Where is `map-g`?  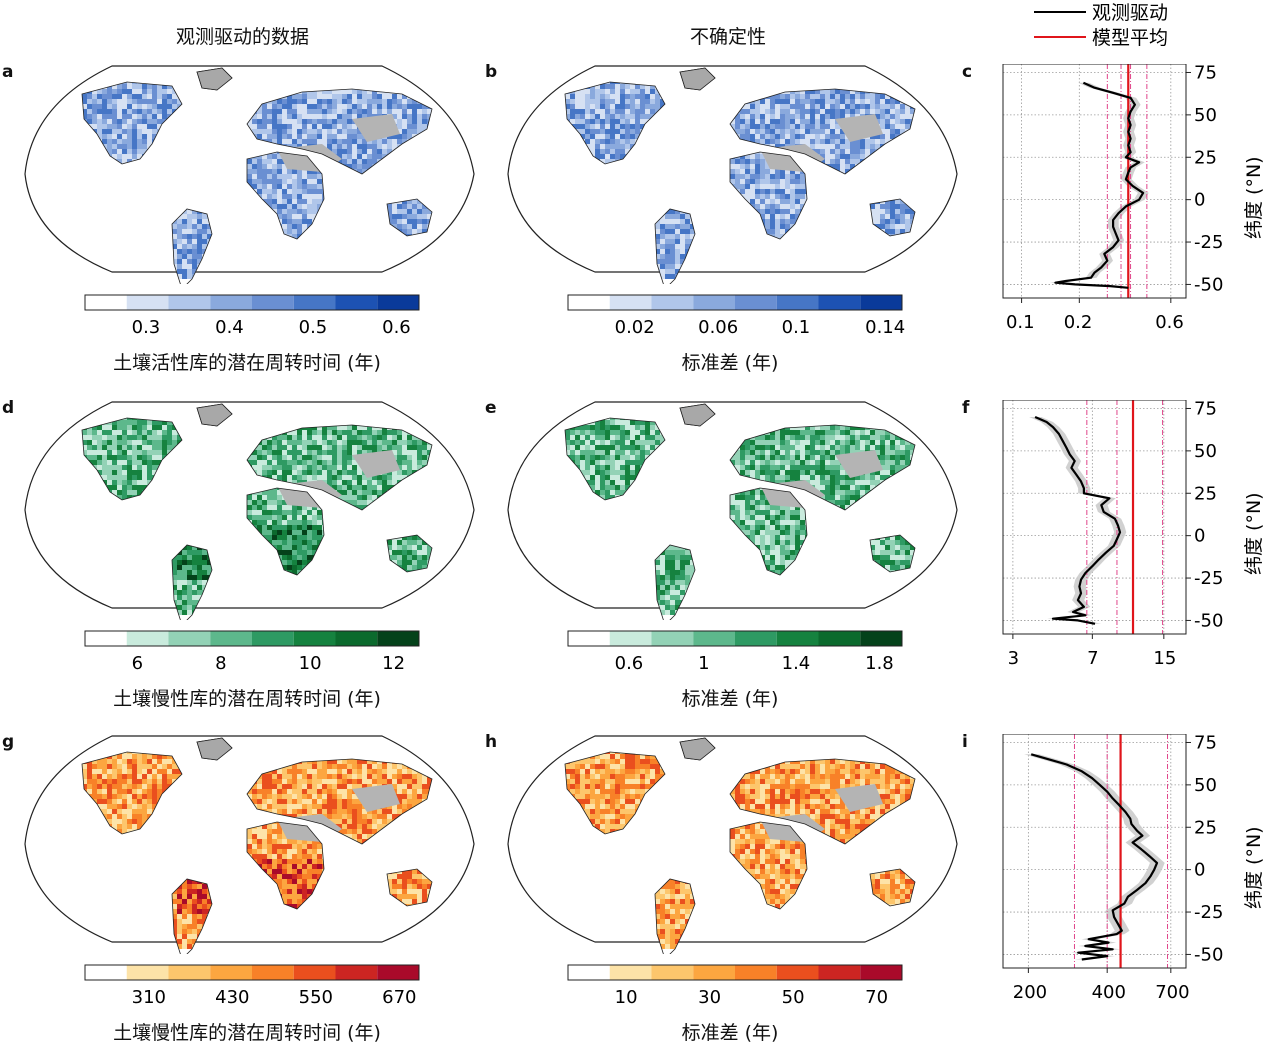 map-g is located at coordinates (249, 844).